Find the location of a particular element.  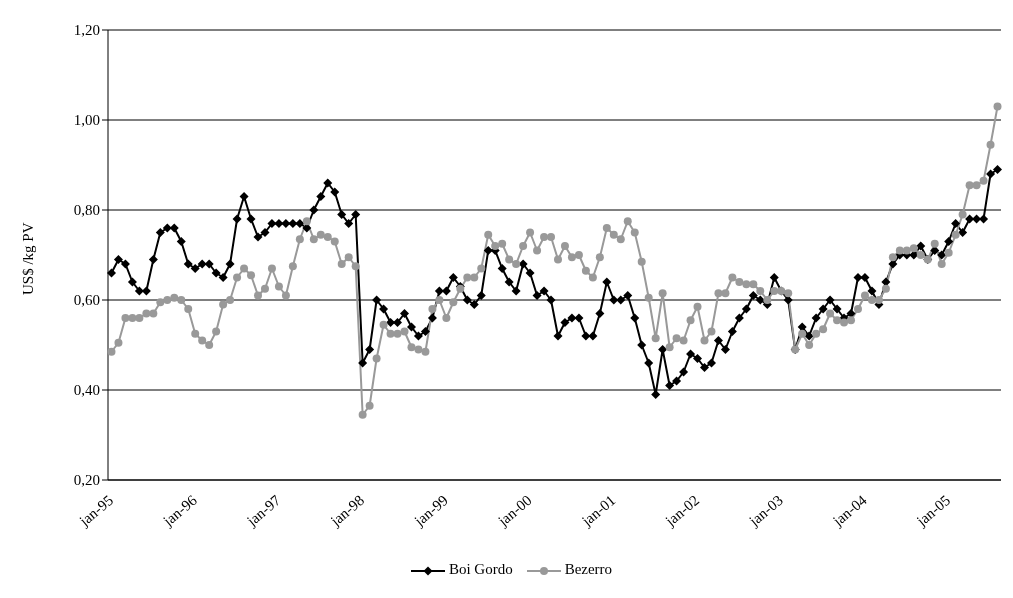

y-tick-label: 0,20 is located at coordinates (86, 480).